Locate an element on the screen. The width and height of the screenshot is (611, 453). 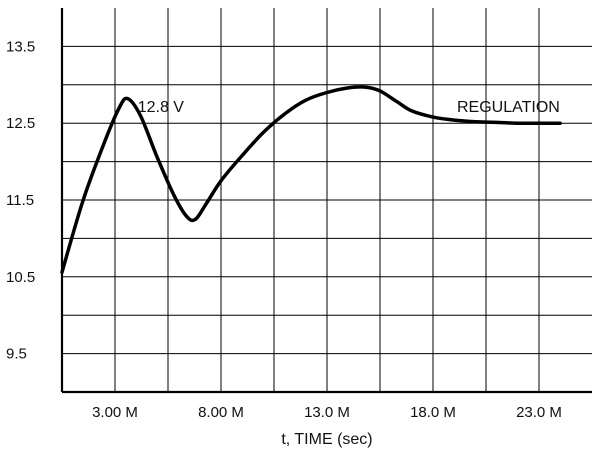
peak-annotation: 12.8 V is located at coordinates (161, 107).